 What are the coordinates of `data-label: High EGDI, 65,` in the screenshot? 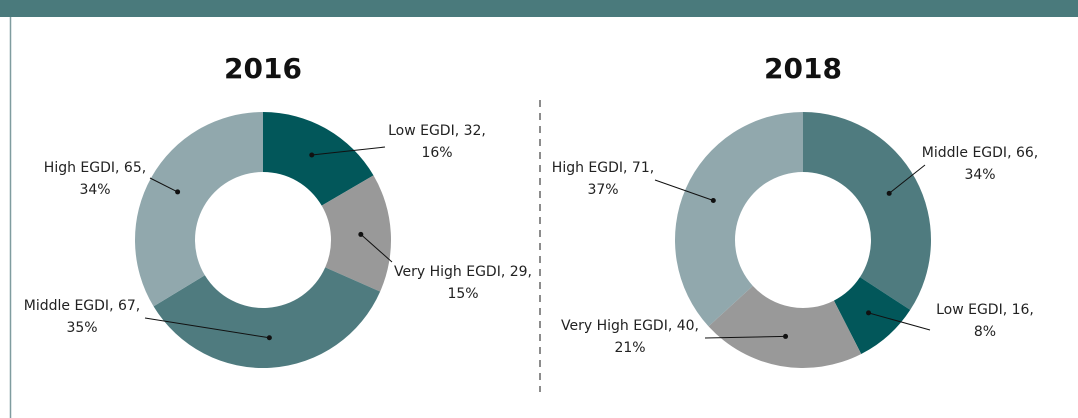 It's located at (95, 168).